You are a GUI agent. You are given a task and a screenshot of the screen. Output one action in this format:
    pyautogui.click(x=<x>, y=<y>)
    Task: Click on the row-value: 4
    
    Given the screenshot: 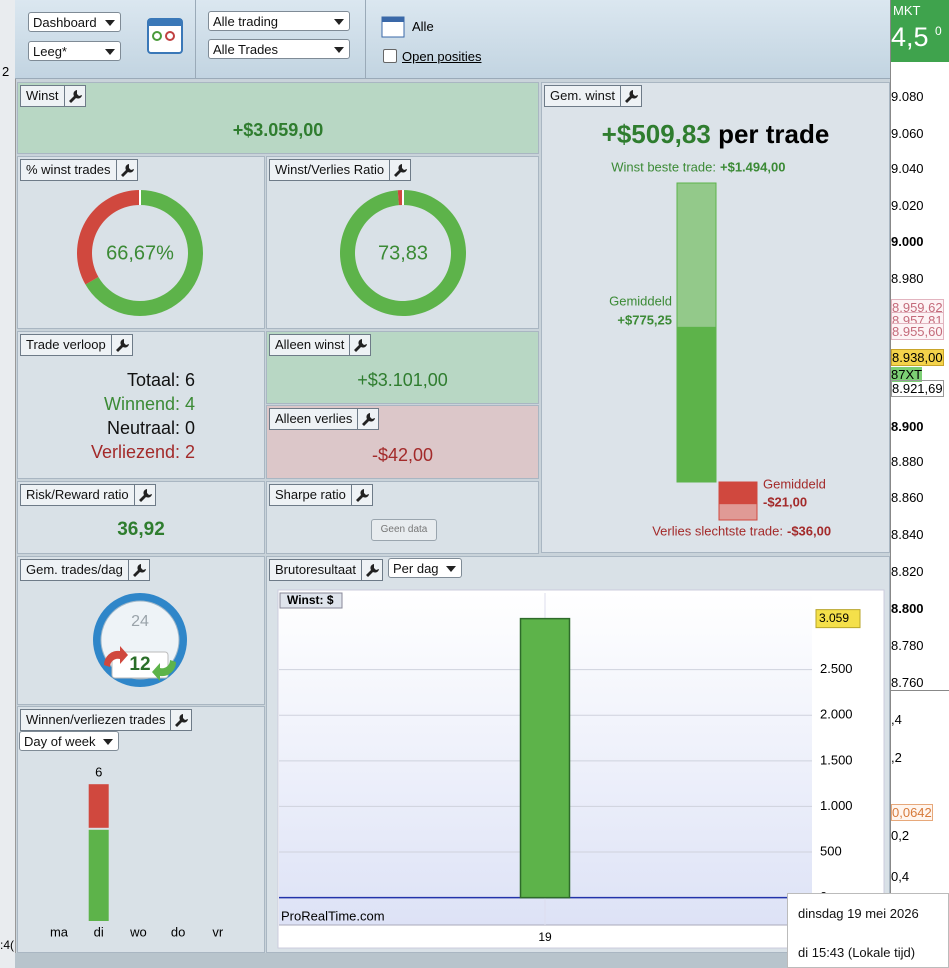 What is the action you would take?
    pyautogui.click(x=190, y=404)
    